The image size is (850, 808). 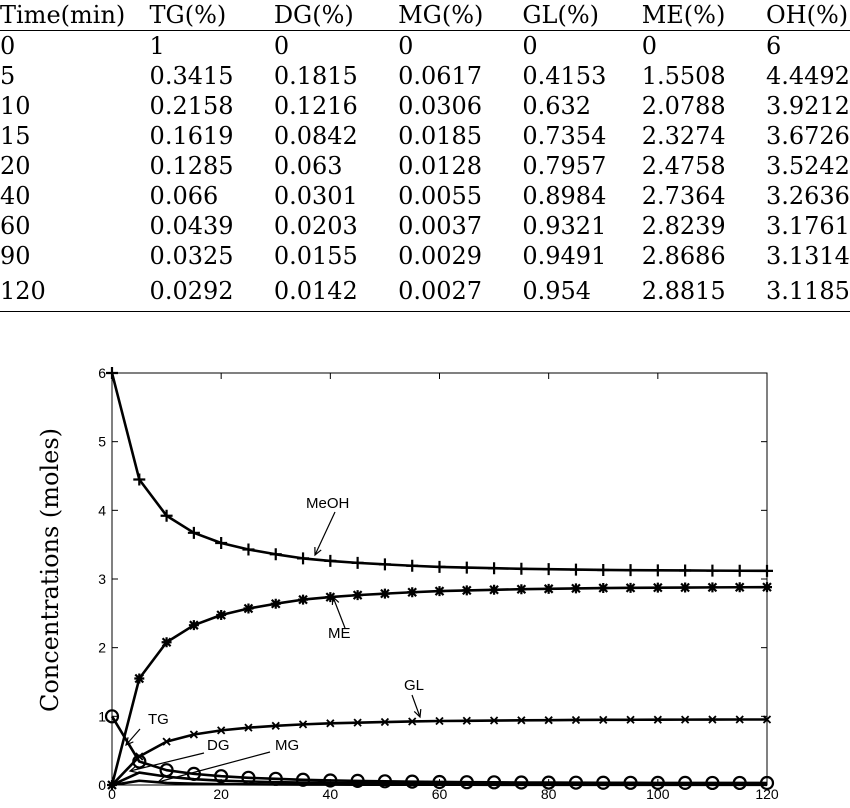 What do you see at coordinates (425, 226) in the screenshot?
I see `table-row: 60 0.0439 0.0203 0.0037 0.9321 2.8239 3.1761` at bounding box center [425, 226].